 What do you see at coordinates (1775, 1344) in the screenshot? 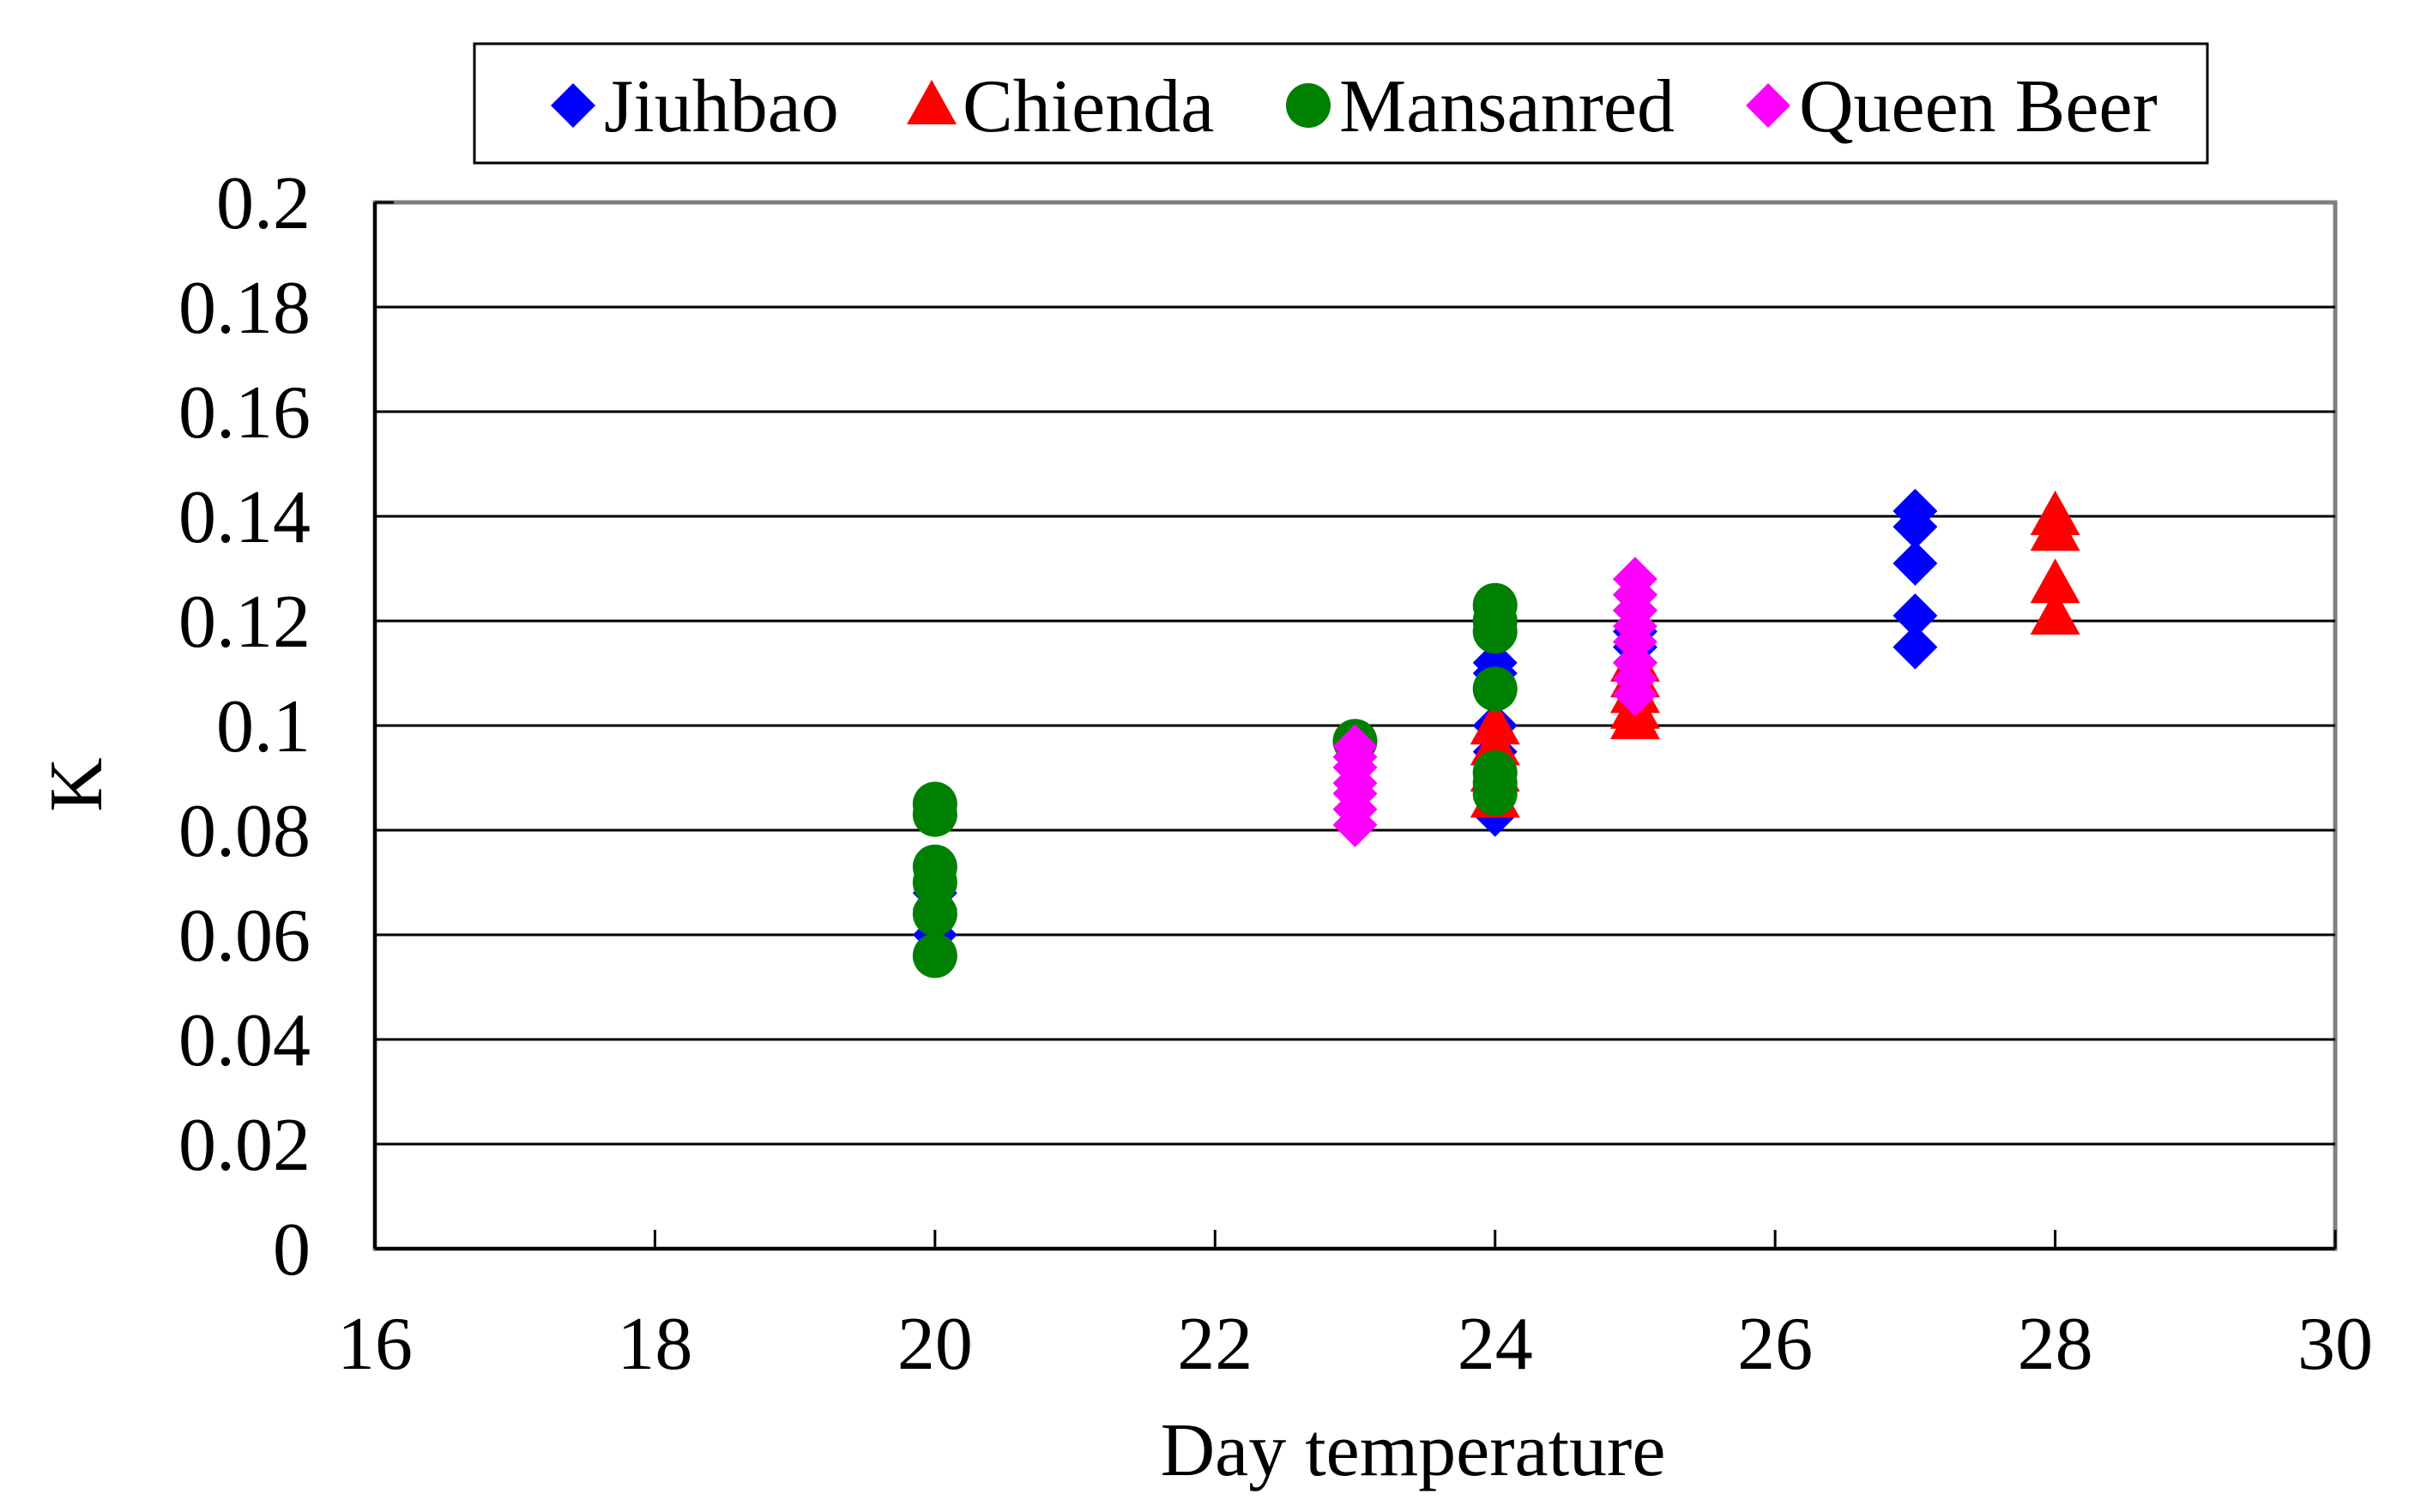
I see `x-tick-label: 26` at bounding box center [1775, 1344].